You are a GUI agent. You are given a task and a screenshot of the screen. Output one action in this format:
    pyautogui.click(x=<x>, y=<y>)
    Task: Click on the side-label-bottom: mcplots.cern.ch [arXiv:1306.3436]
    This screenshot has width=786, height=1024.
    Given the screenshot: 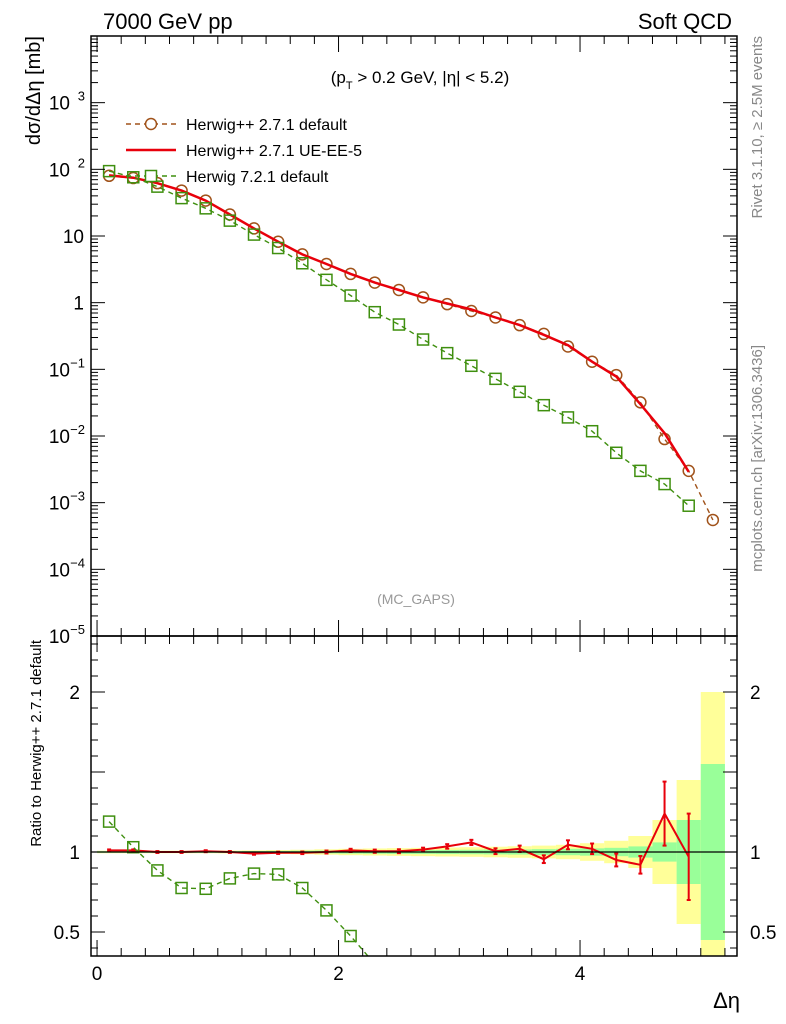 What is the action you would take?
    pyautogui.click(x=757, y=458)
    